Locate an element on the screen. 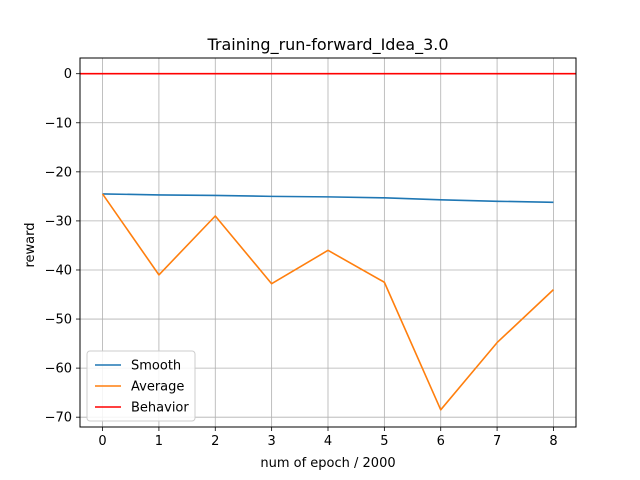 This screenshot has height=480, width=640. legend: Smooth Average Behavior is located at coordinates (141, 386).